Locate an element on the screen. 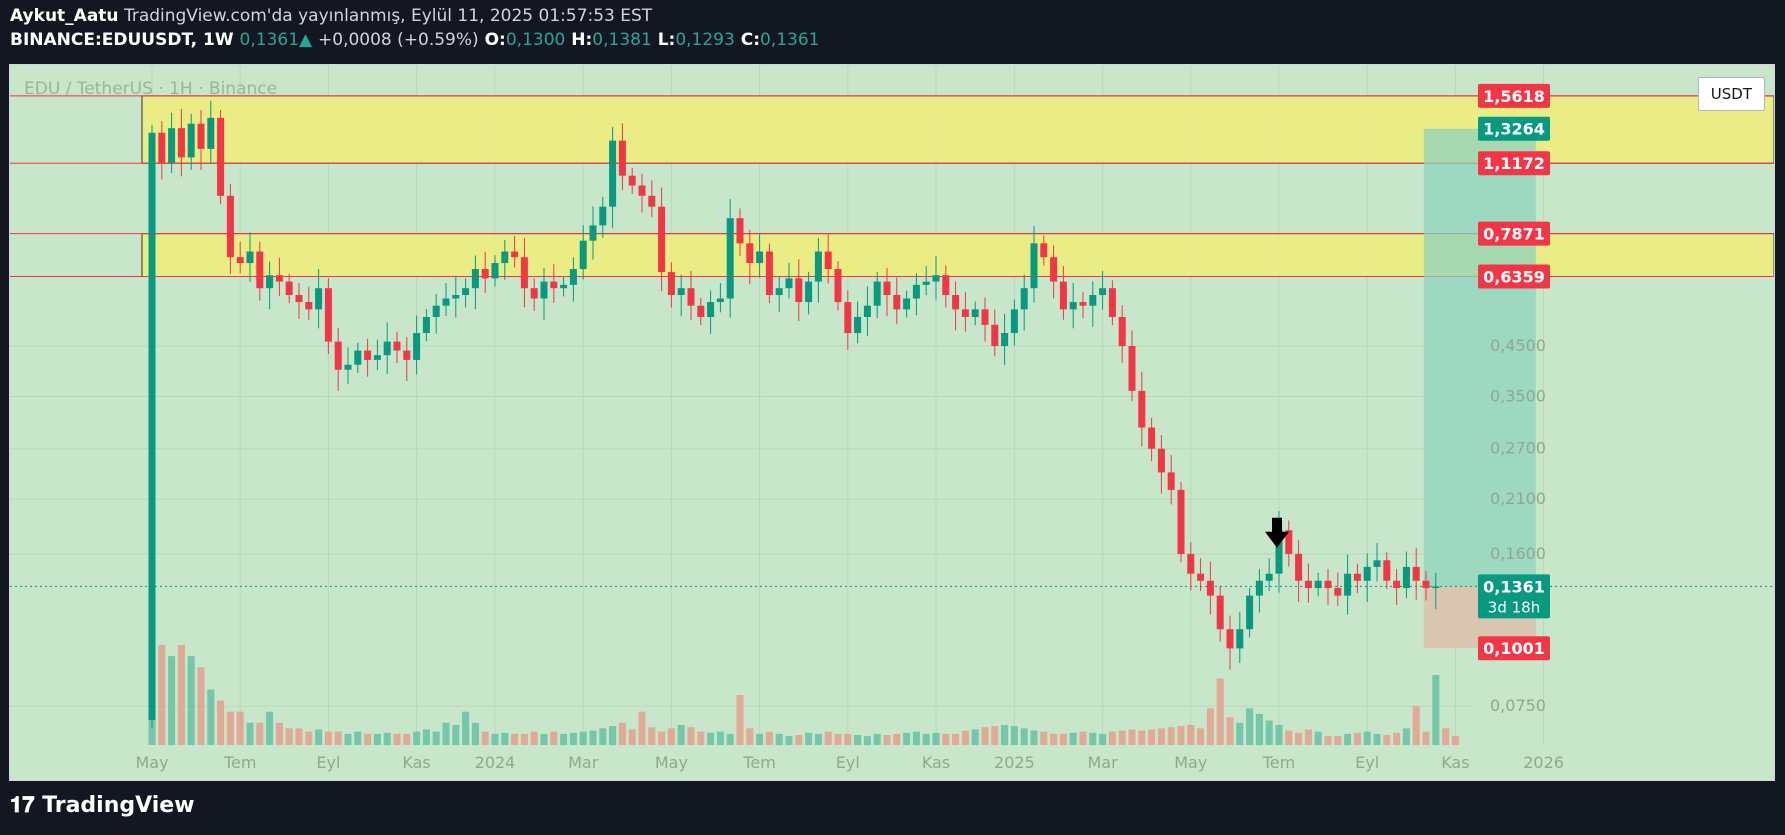  price-label-box is located at coordinates (1514, 128).